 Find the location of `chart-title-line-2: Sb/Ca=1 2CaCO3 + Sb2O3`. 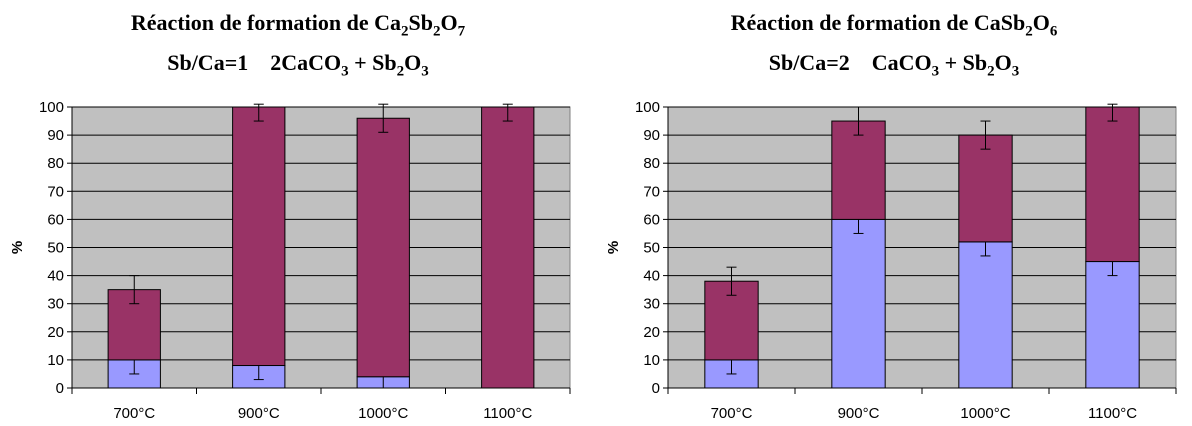

chart-title-line-2: Sb/Ca=1 2CaCO3 + Sb2O3 is located at coordinates (298, 65).